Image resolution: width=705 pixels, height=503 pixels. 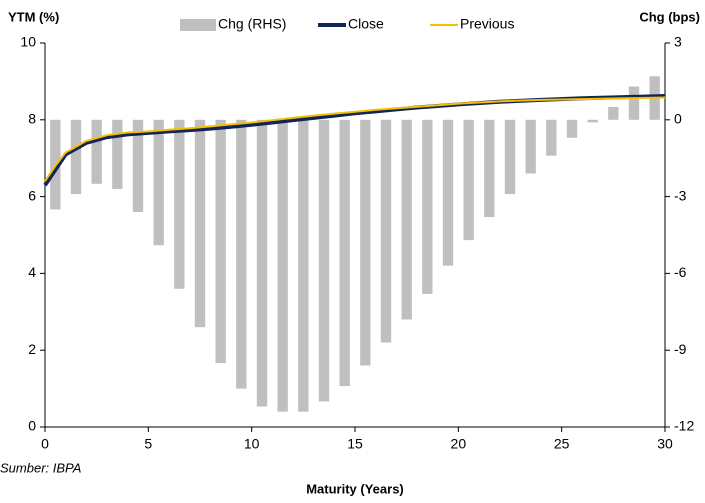 What do you see at coordinates (680, 349) in the screenshot?
I see `y2-tick-label: -9` at bounding box center [680, 349].